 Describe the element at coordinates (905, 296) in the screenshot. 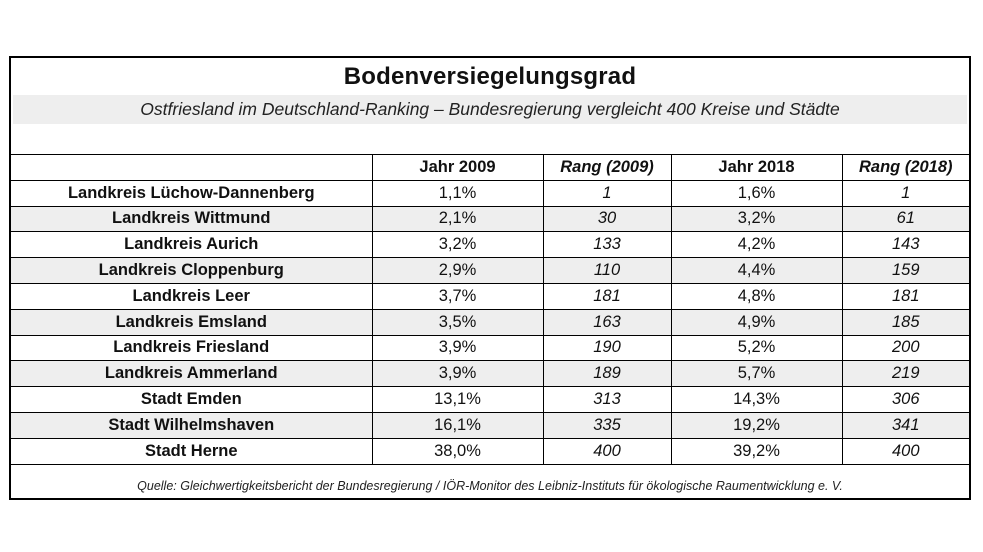

I see `cell-rang-2018: 181` at that location.